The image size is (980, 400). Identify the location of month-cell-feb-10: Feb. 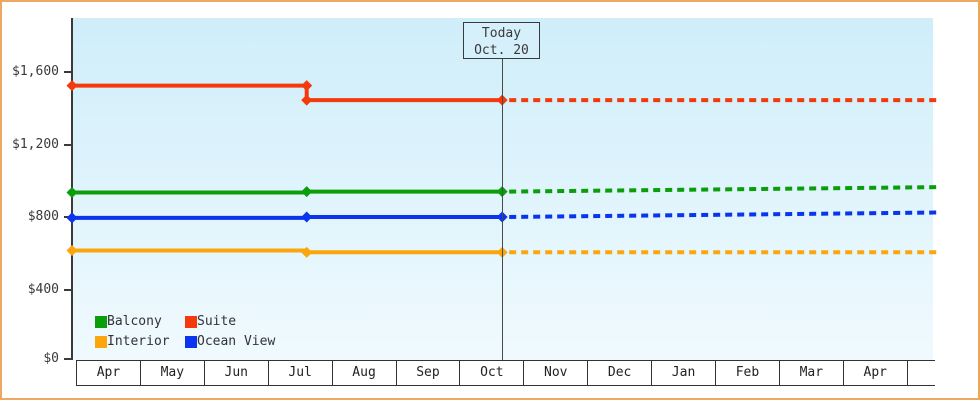
(747, 373).